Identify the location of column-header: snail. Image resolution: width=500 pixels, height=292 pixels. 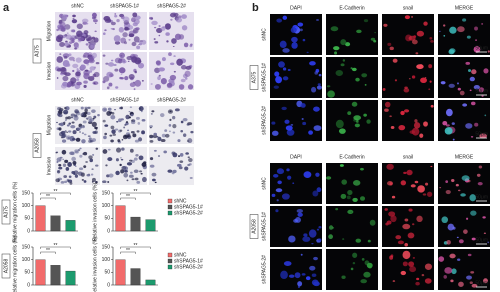
(408, 8).